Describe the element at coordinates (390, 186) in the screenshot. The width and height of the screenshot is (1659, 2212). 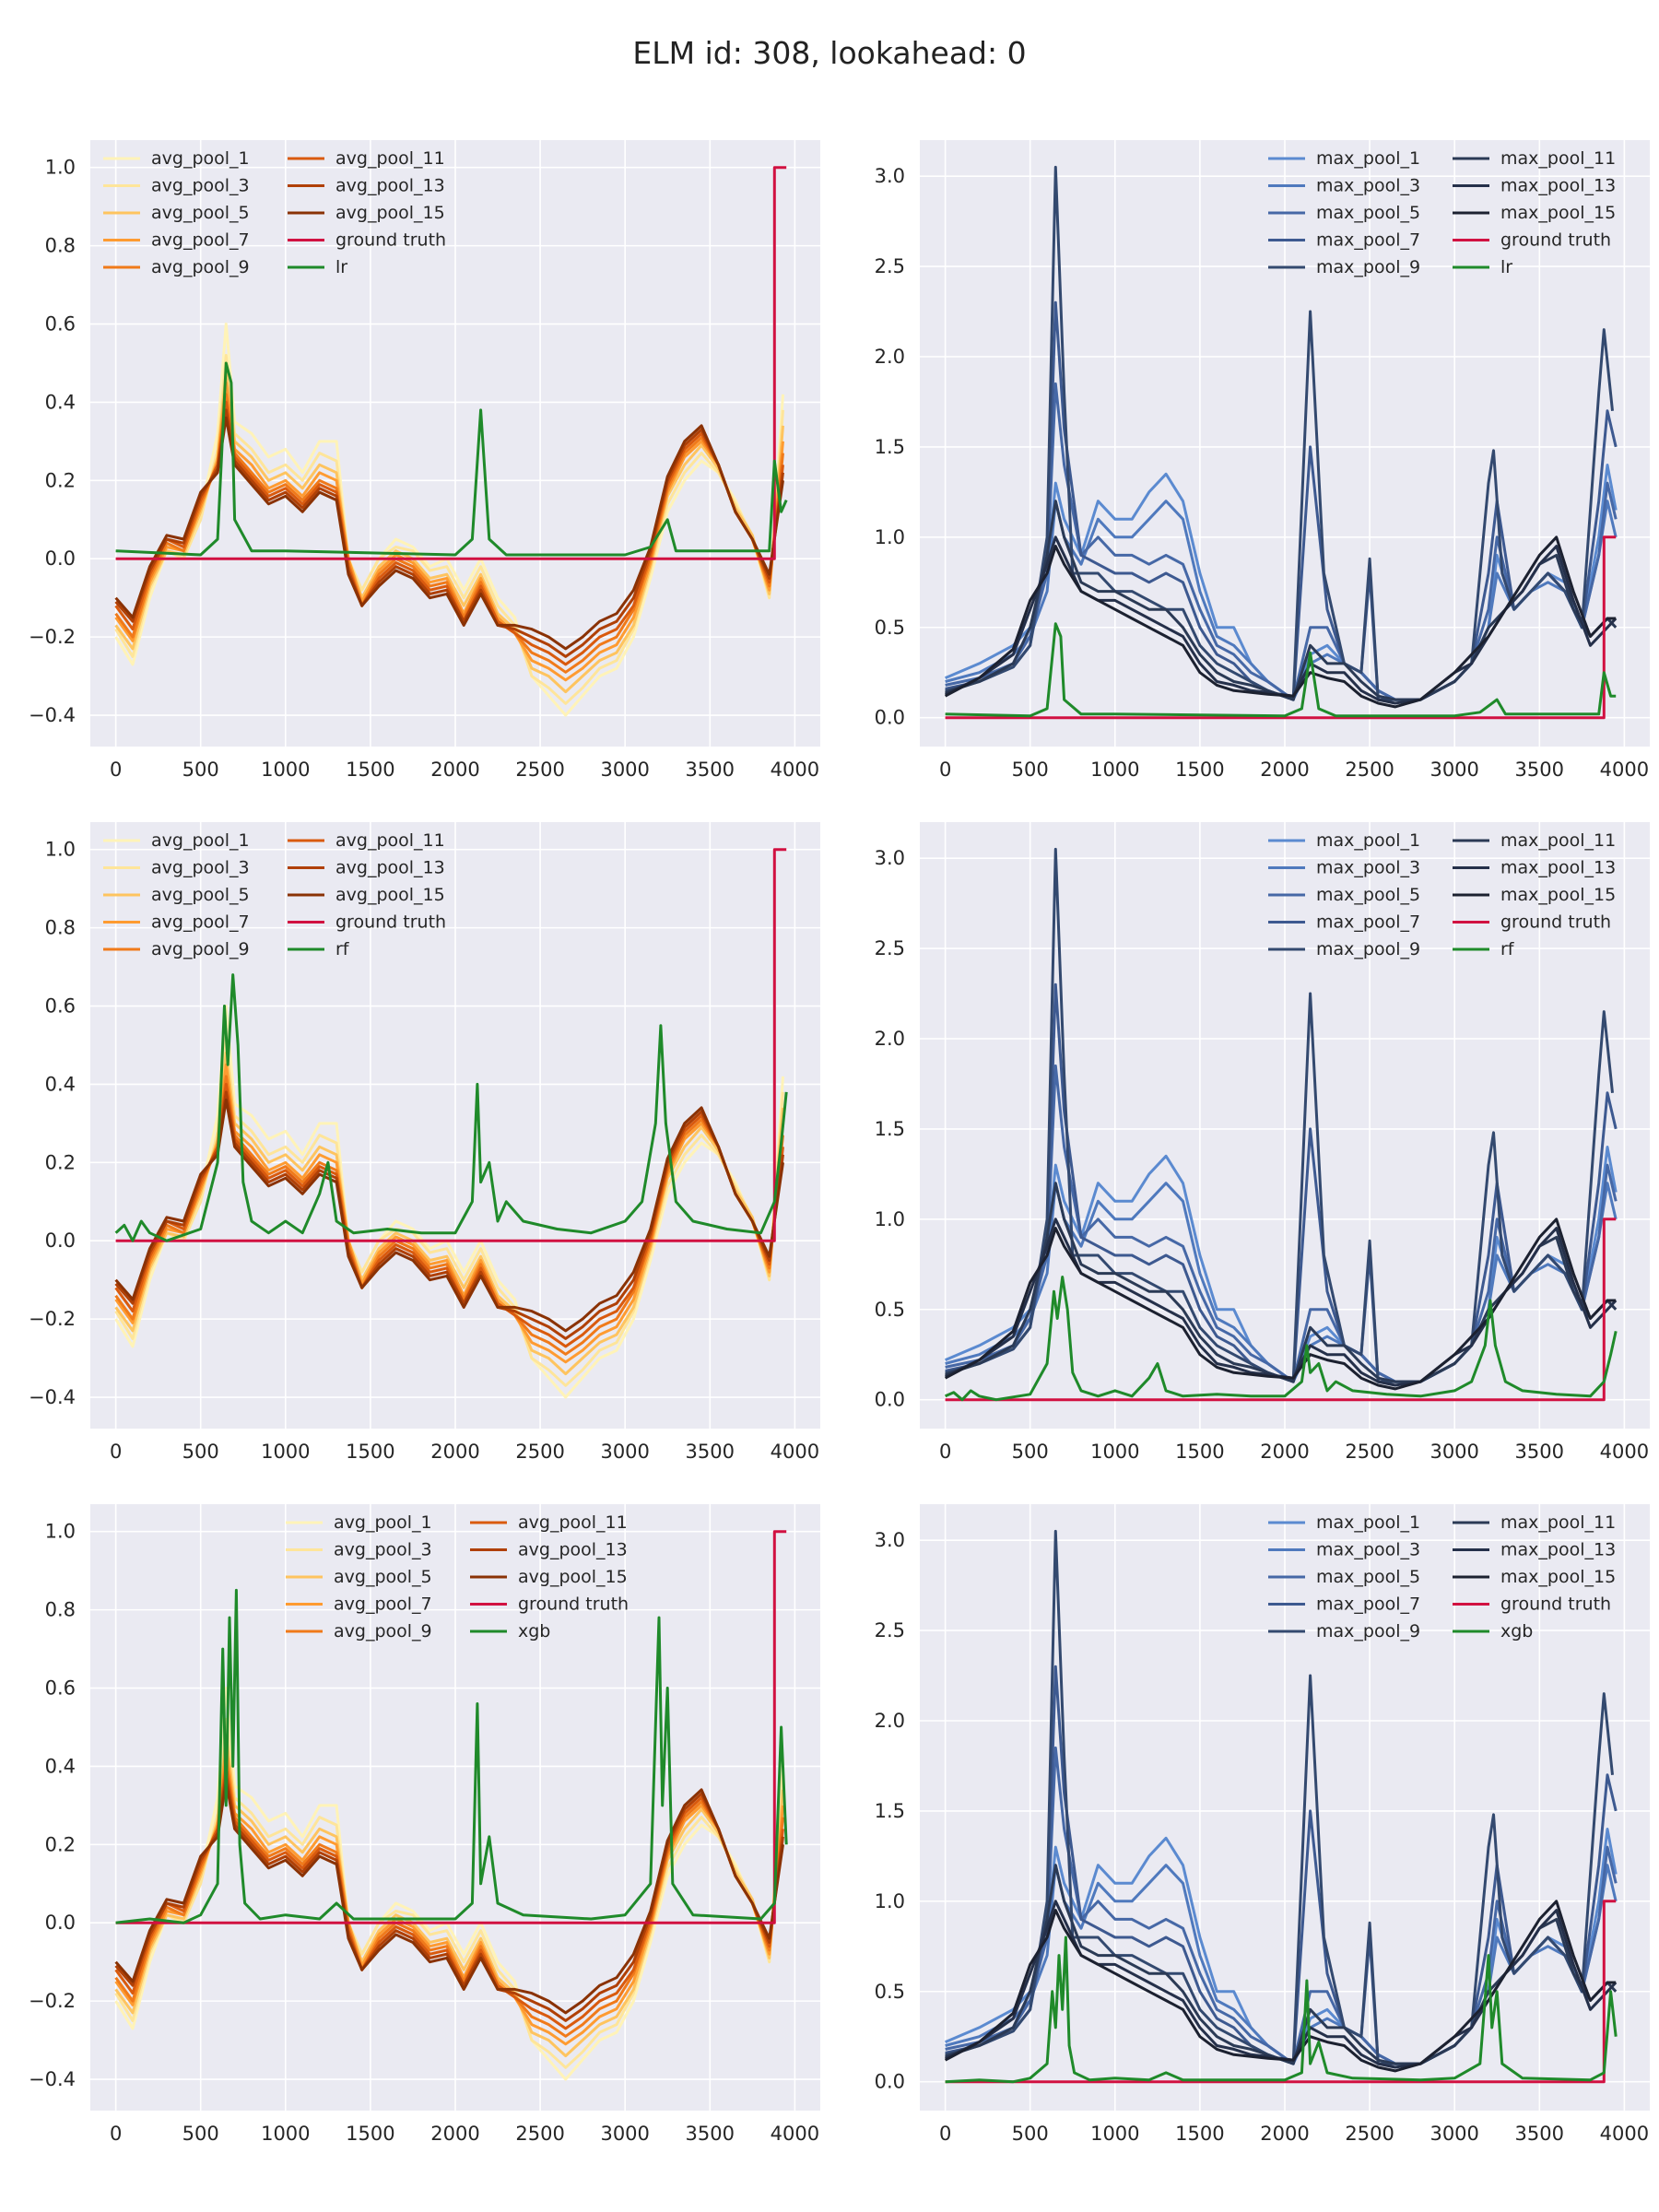
I see `legend-label: avg_pool_13` at that location.